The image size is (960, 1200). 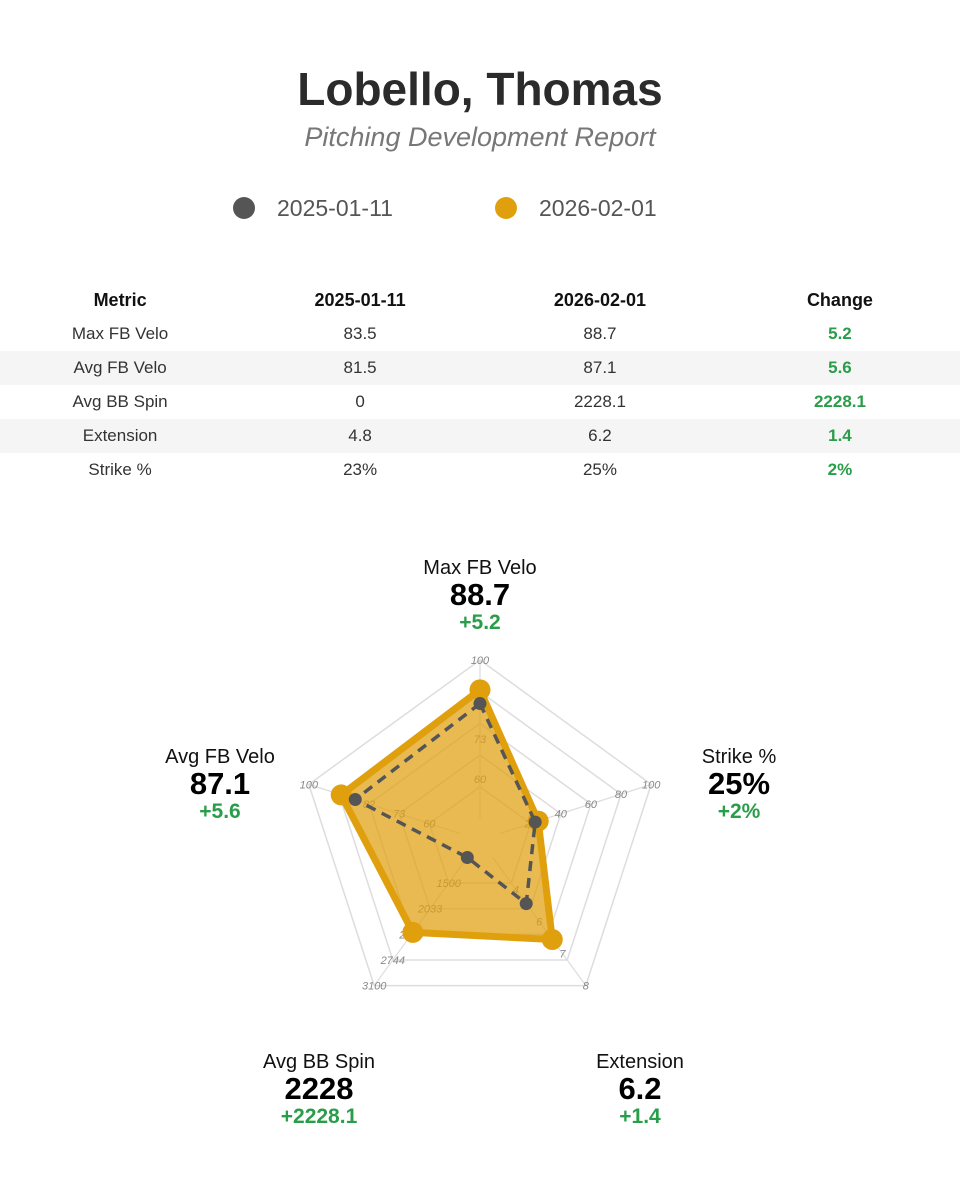 What do you see at coordinates (480, 470) in the screenshot?
I see `table-row: Strike % 23% 25% 2%` at bounding box center [480, 470].